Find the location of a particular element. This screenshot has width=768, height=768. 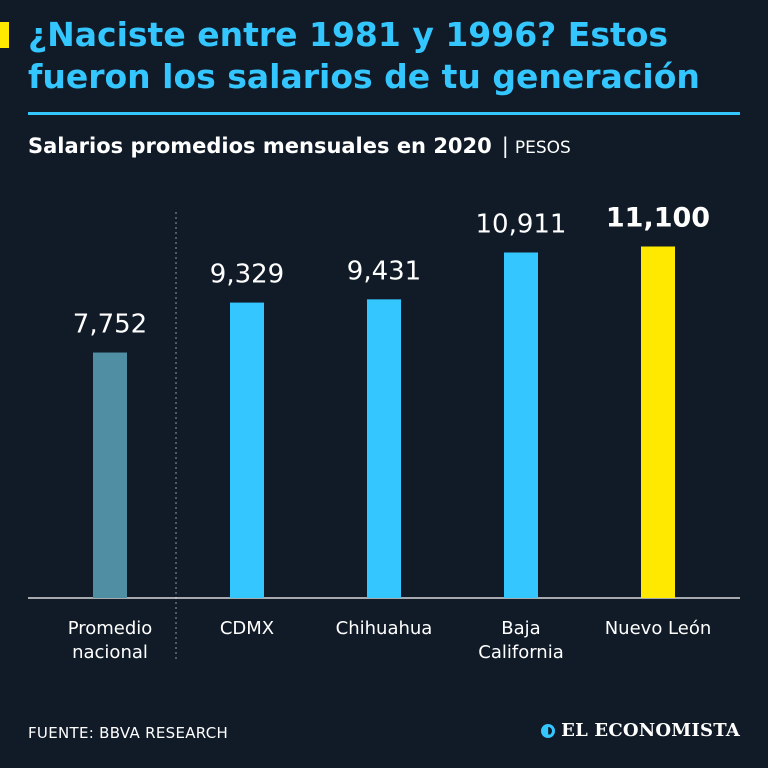

el-economista-logo-icon is located at coordinates (548, 730).